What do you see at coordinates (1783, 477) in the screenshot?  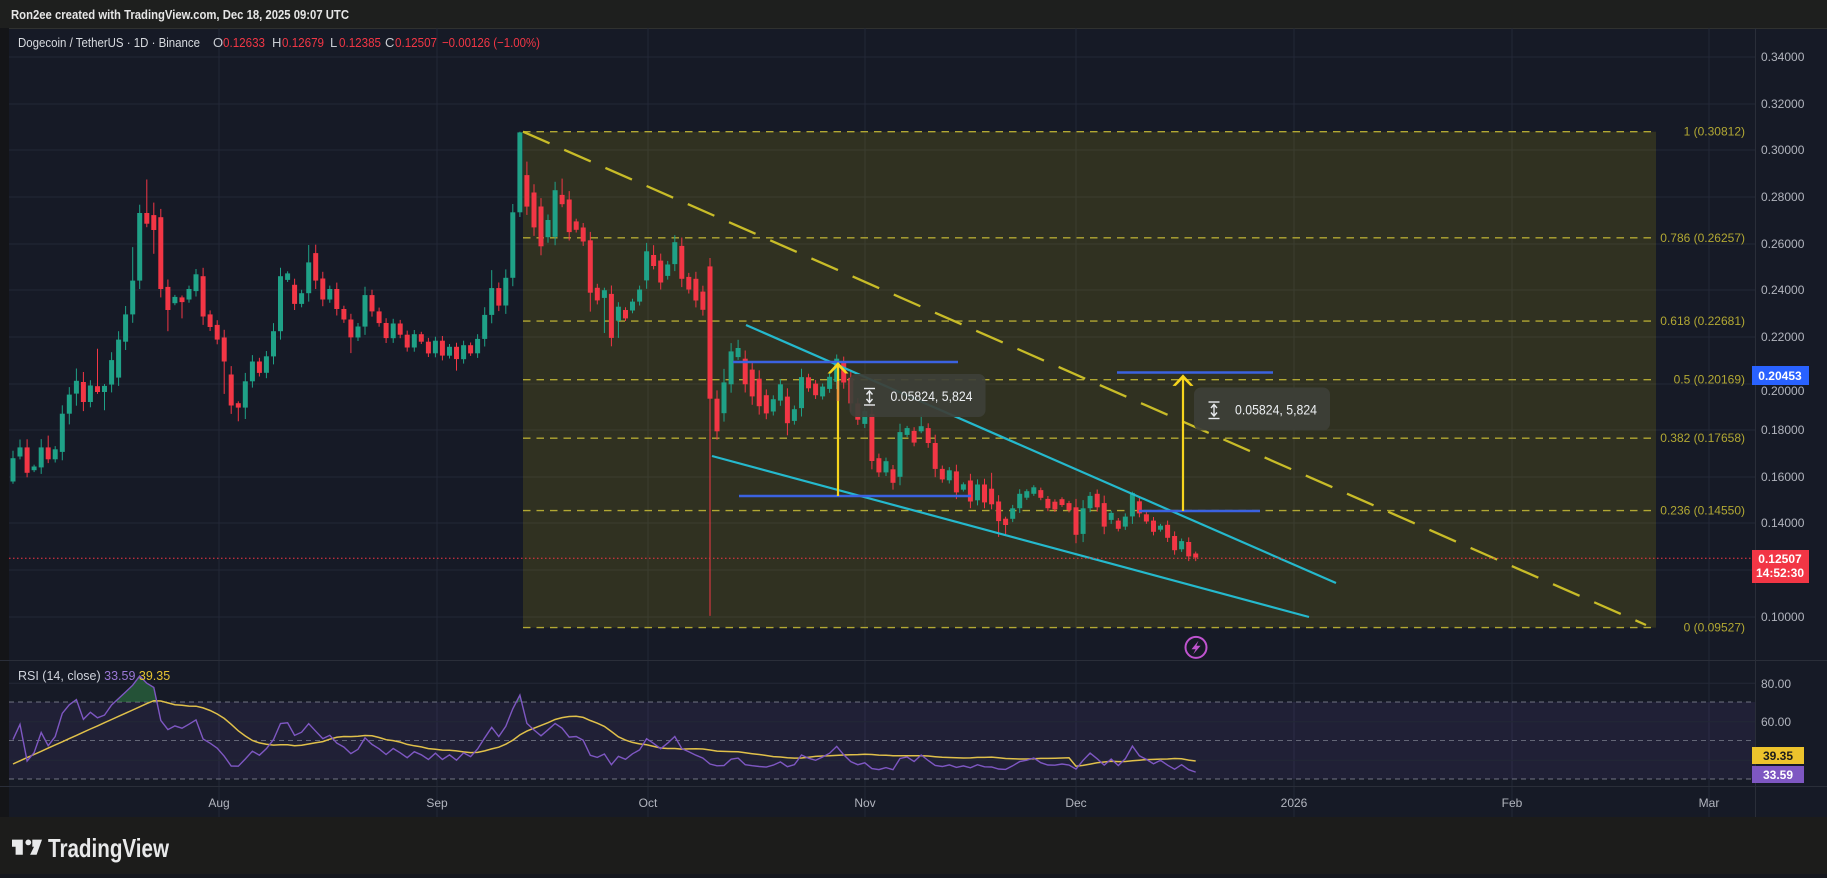 I see `svg-text: 0.16000` at bounding box center [1783, 477].